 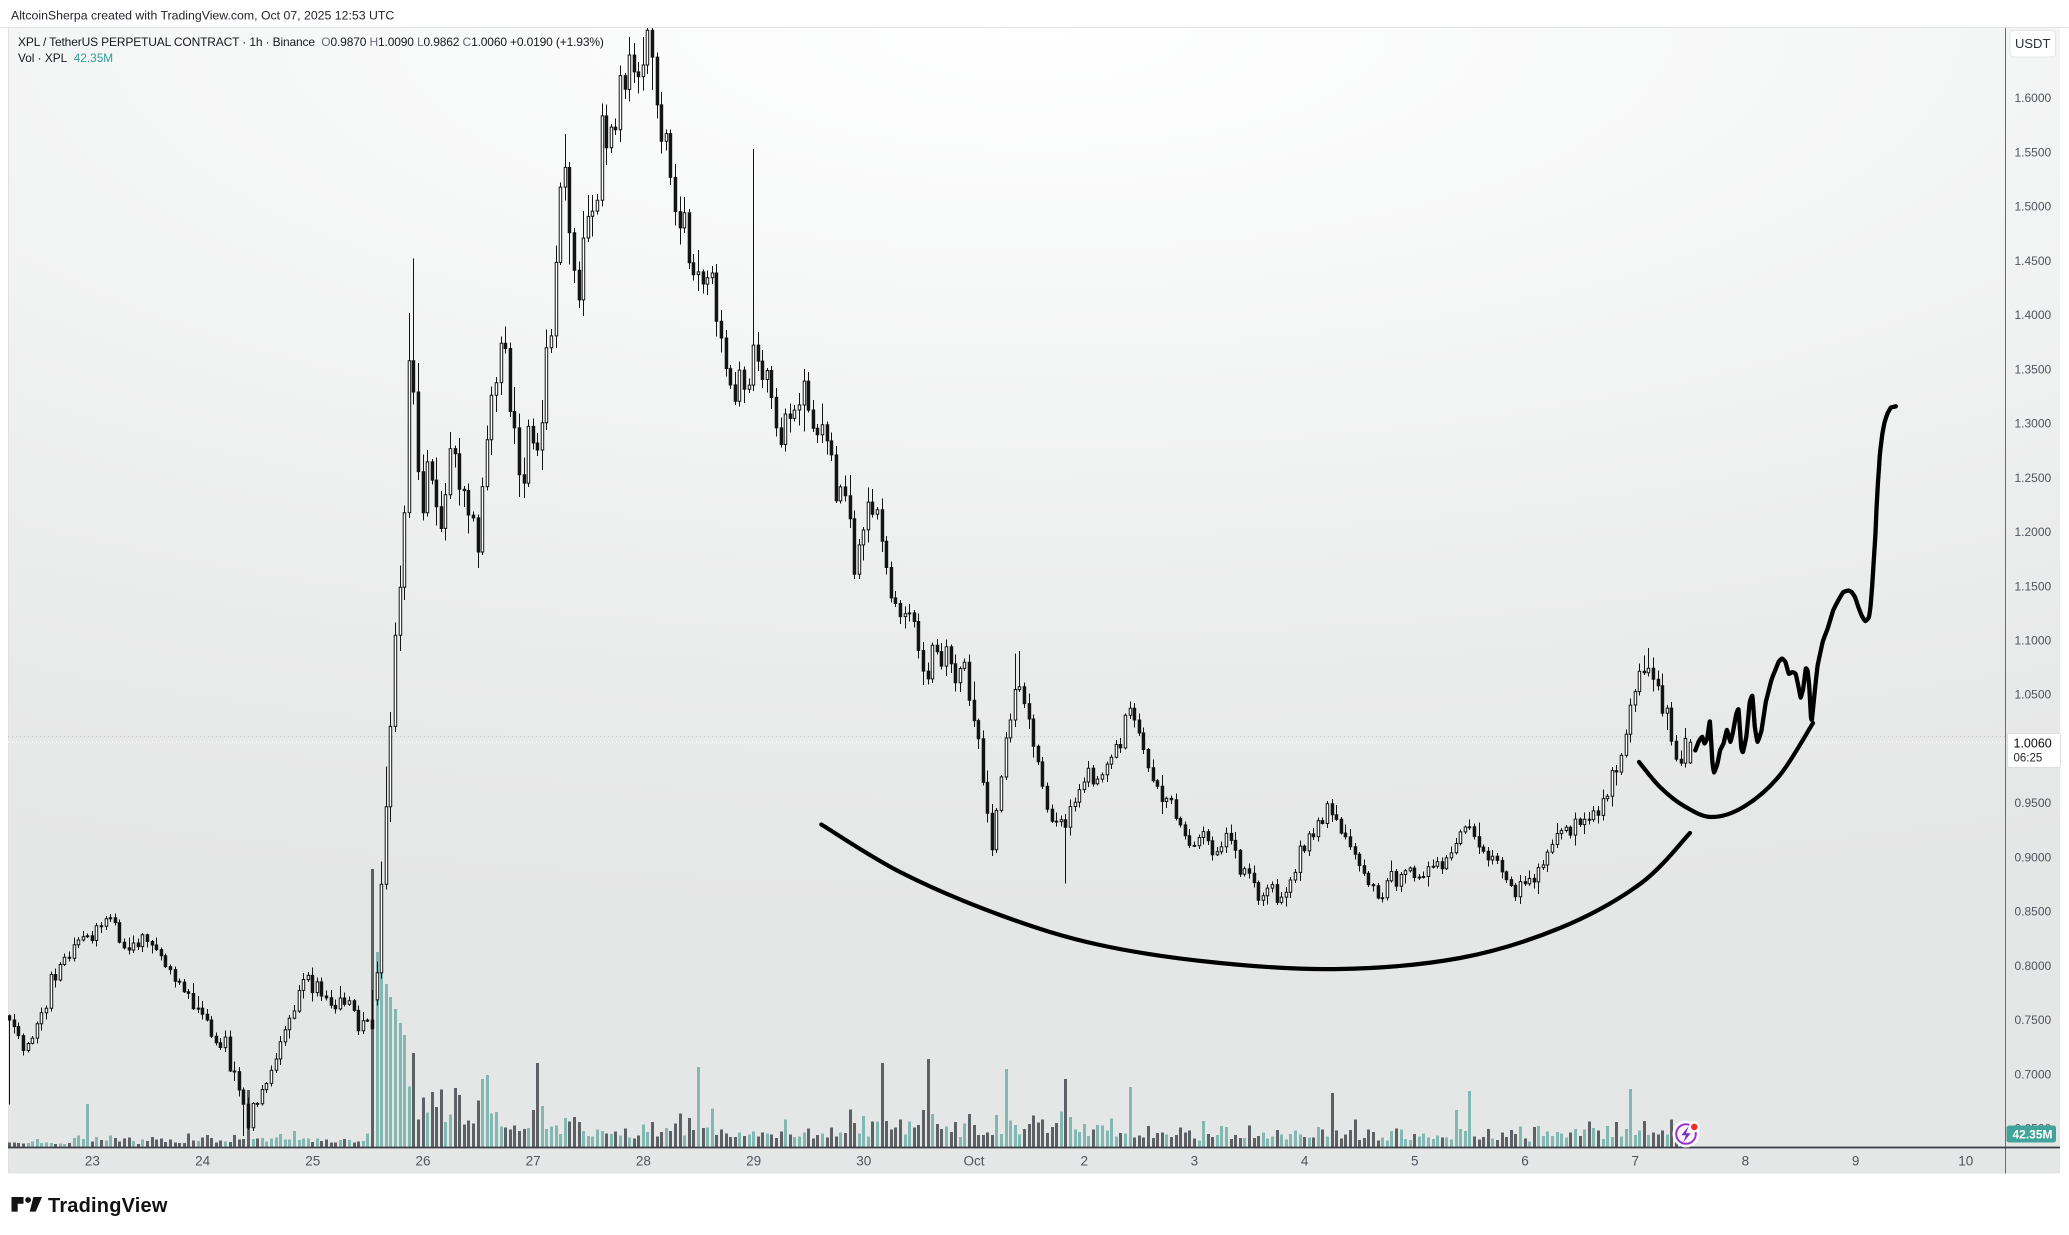 I want to click on svg-text: 10, so click(x=1965, y=1161).